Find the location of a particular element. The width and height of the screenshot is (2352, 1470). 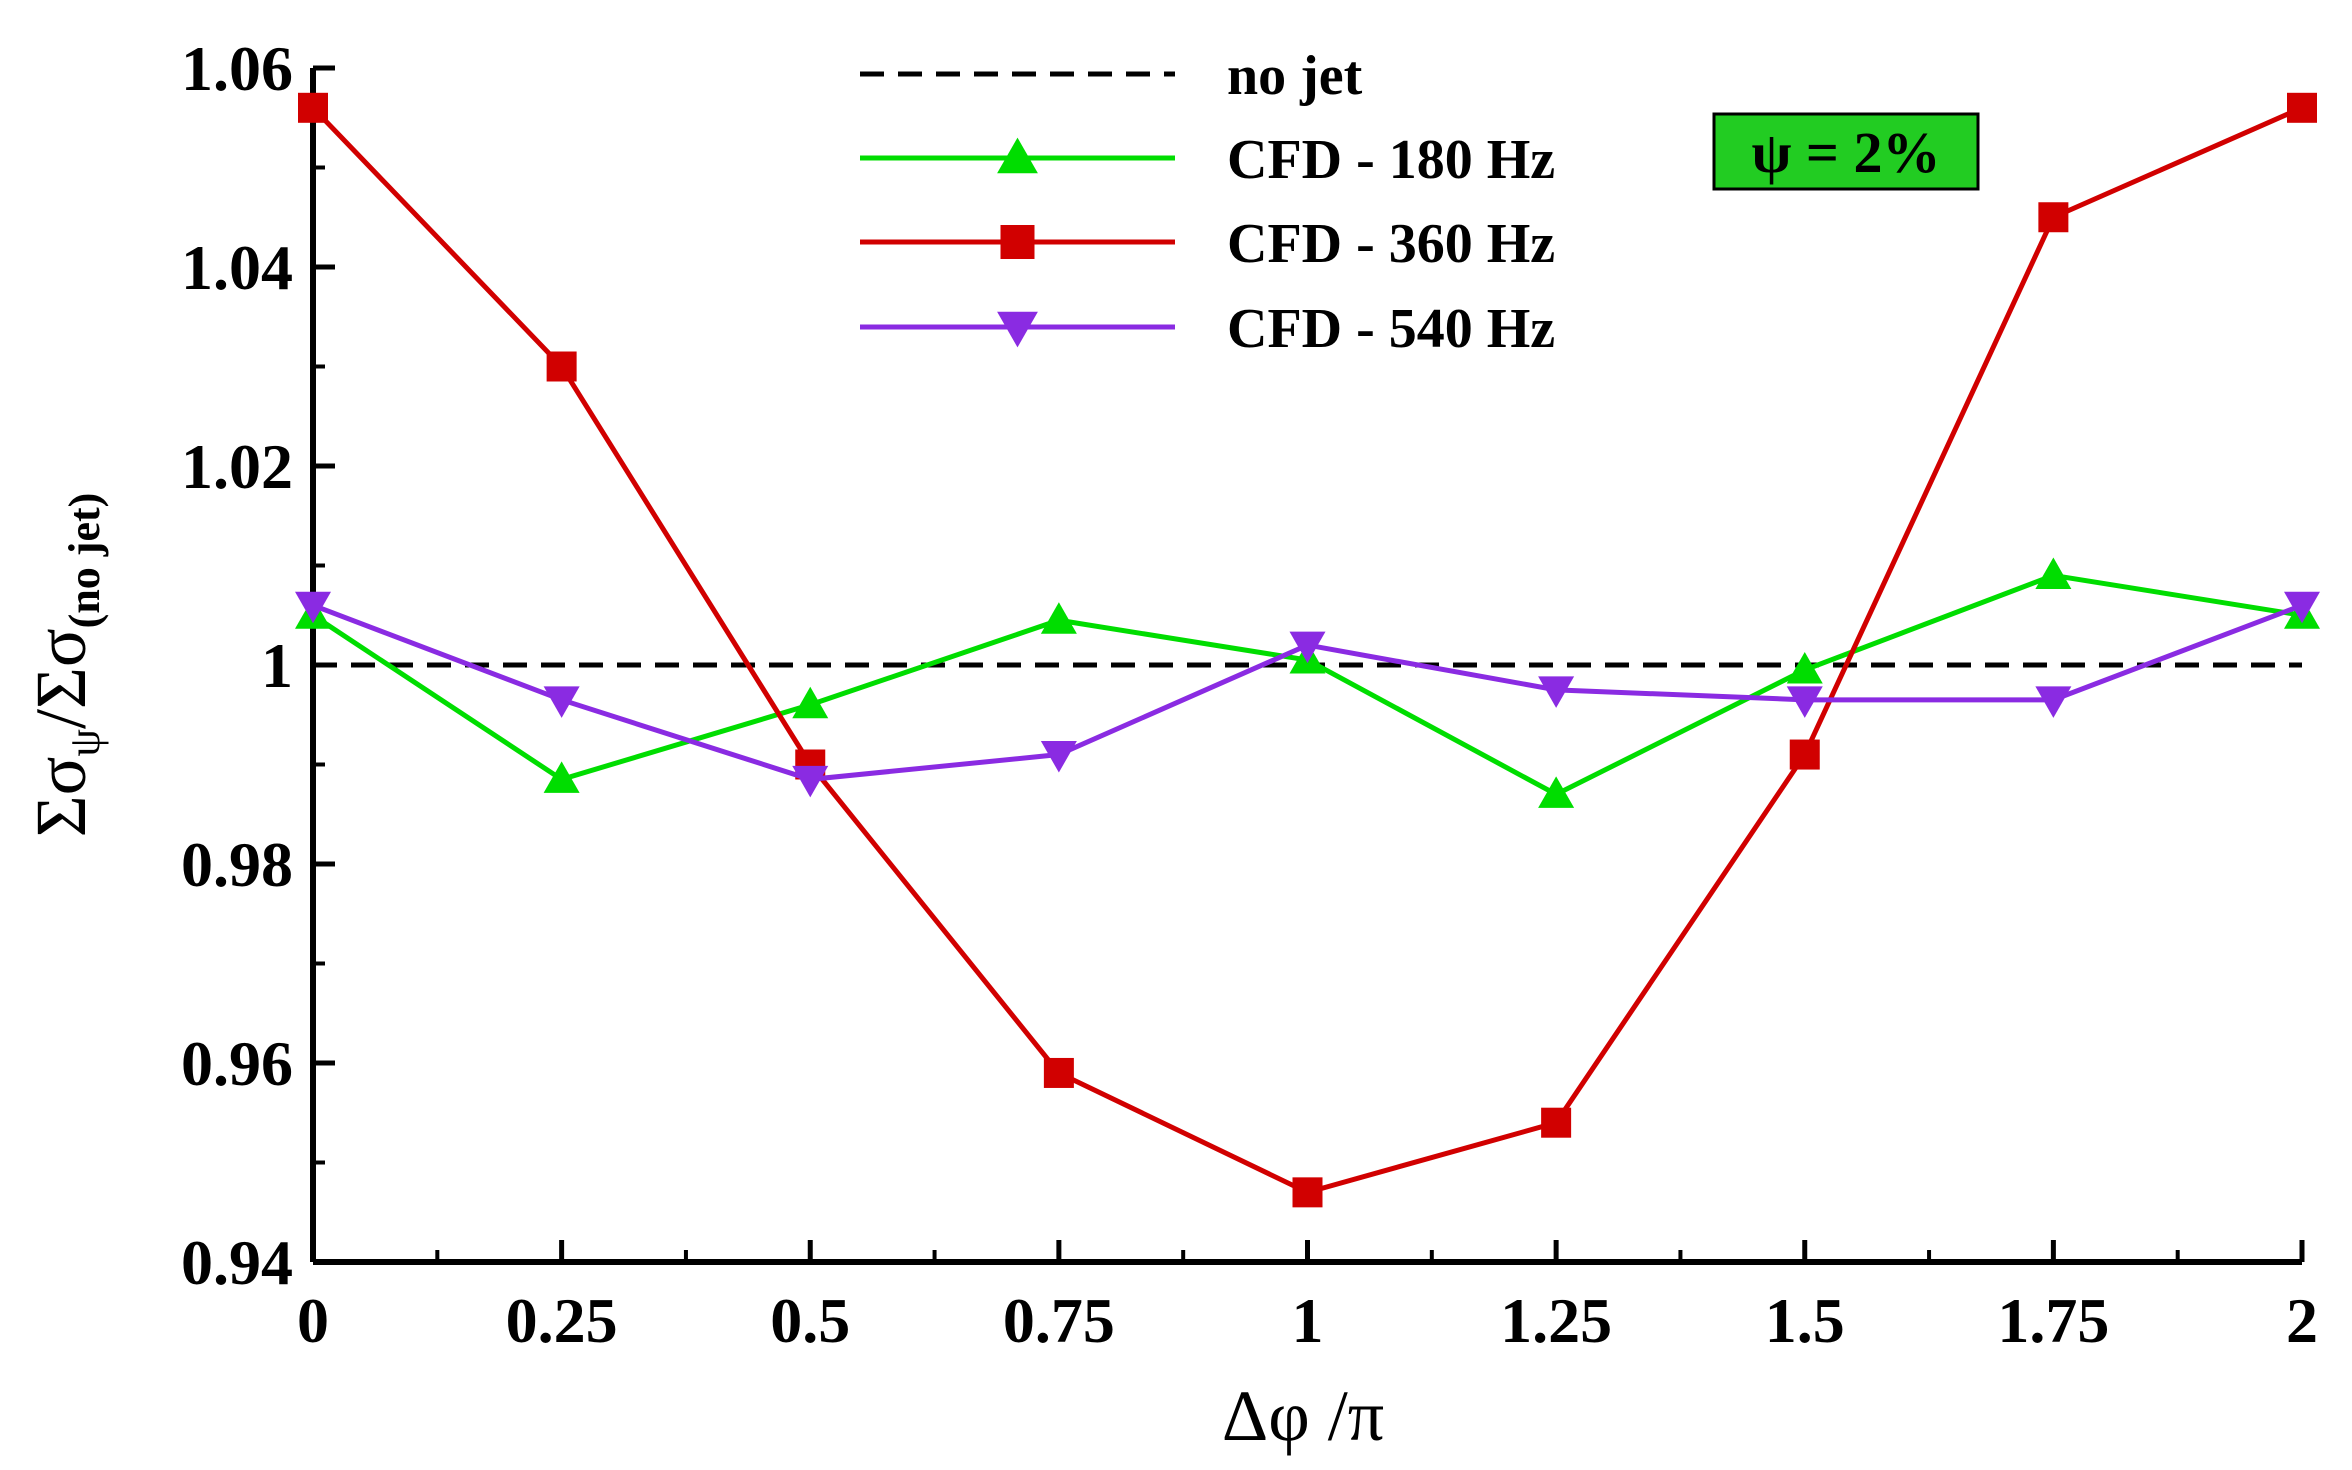

y-axis-title: Σσψ/Σσ(no jet) is located at coordinates (65, 665).